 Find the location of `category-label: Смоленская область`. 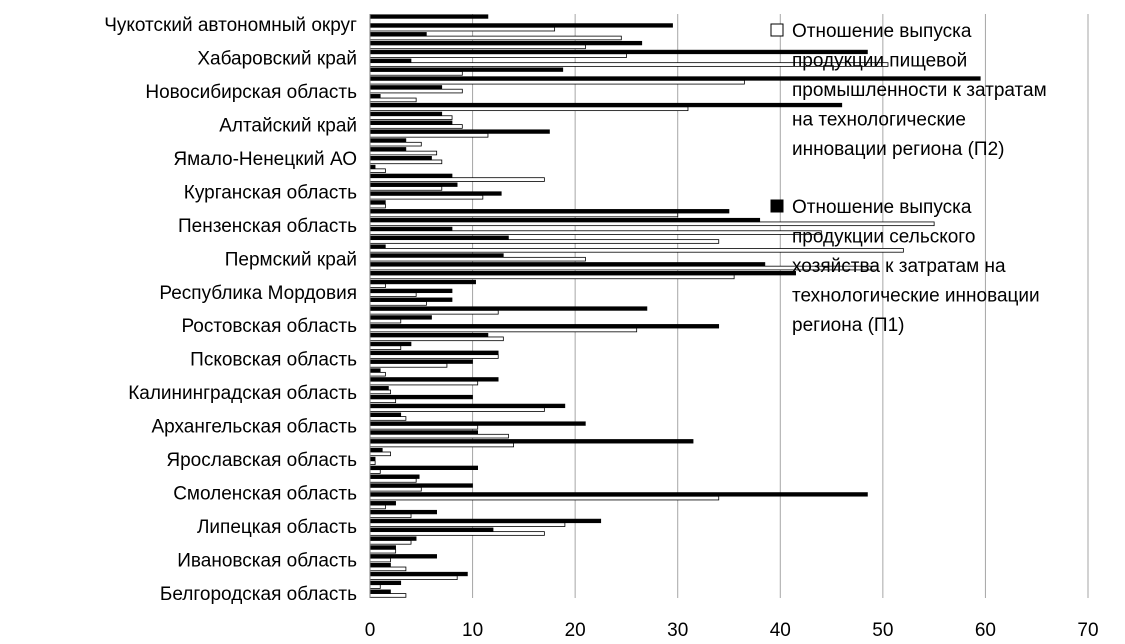

category-label: Смоленская область is located at coordinates (265, 494).